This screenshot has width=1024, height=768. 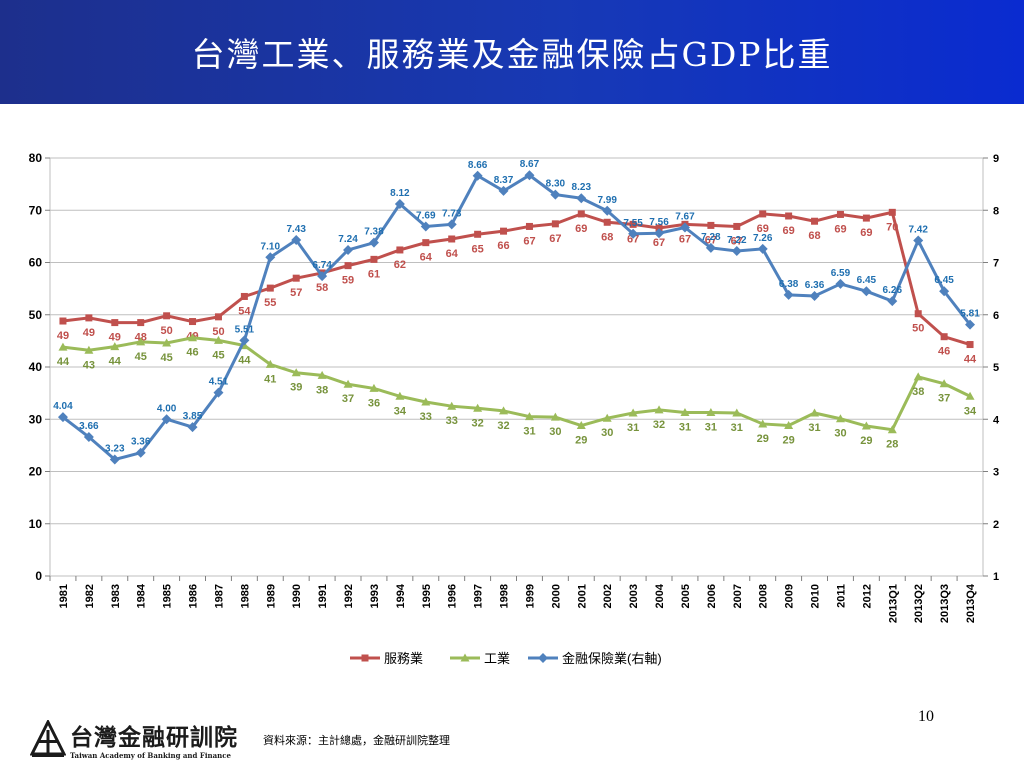 What do you see at coordinates (893, 290) in the screenshot?
I see `data-label: 6.26` at bounding box center [893, 290].